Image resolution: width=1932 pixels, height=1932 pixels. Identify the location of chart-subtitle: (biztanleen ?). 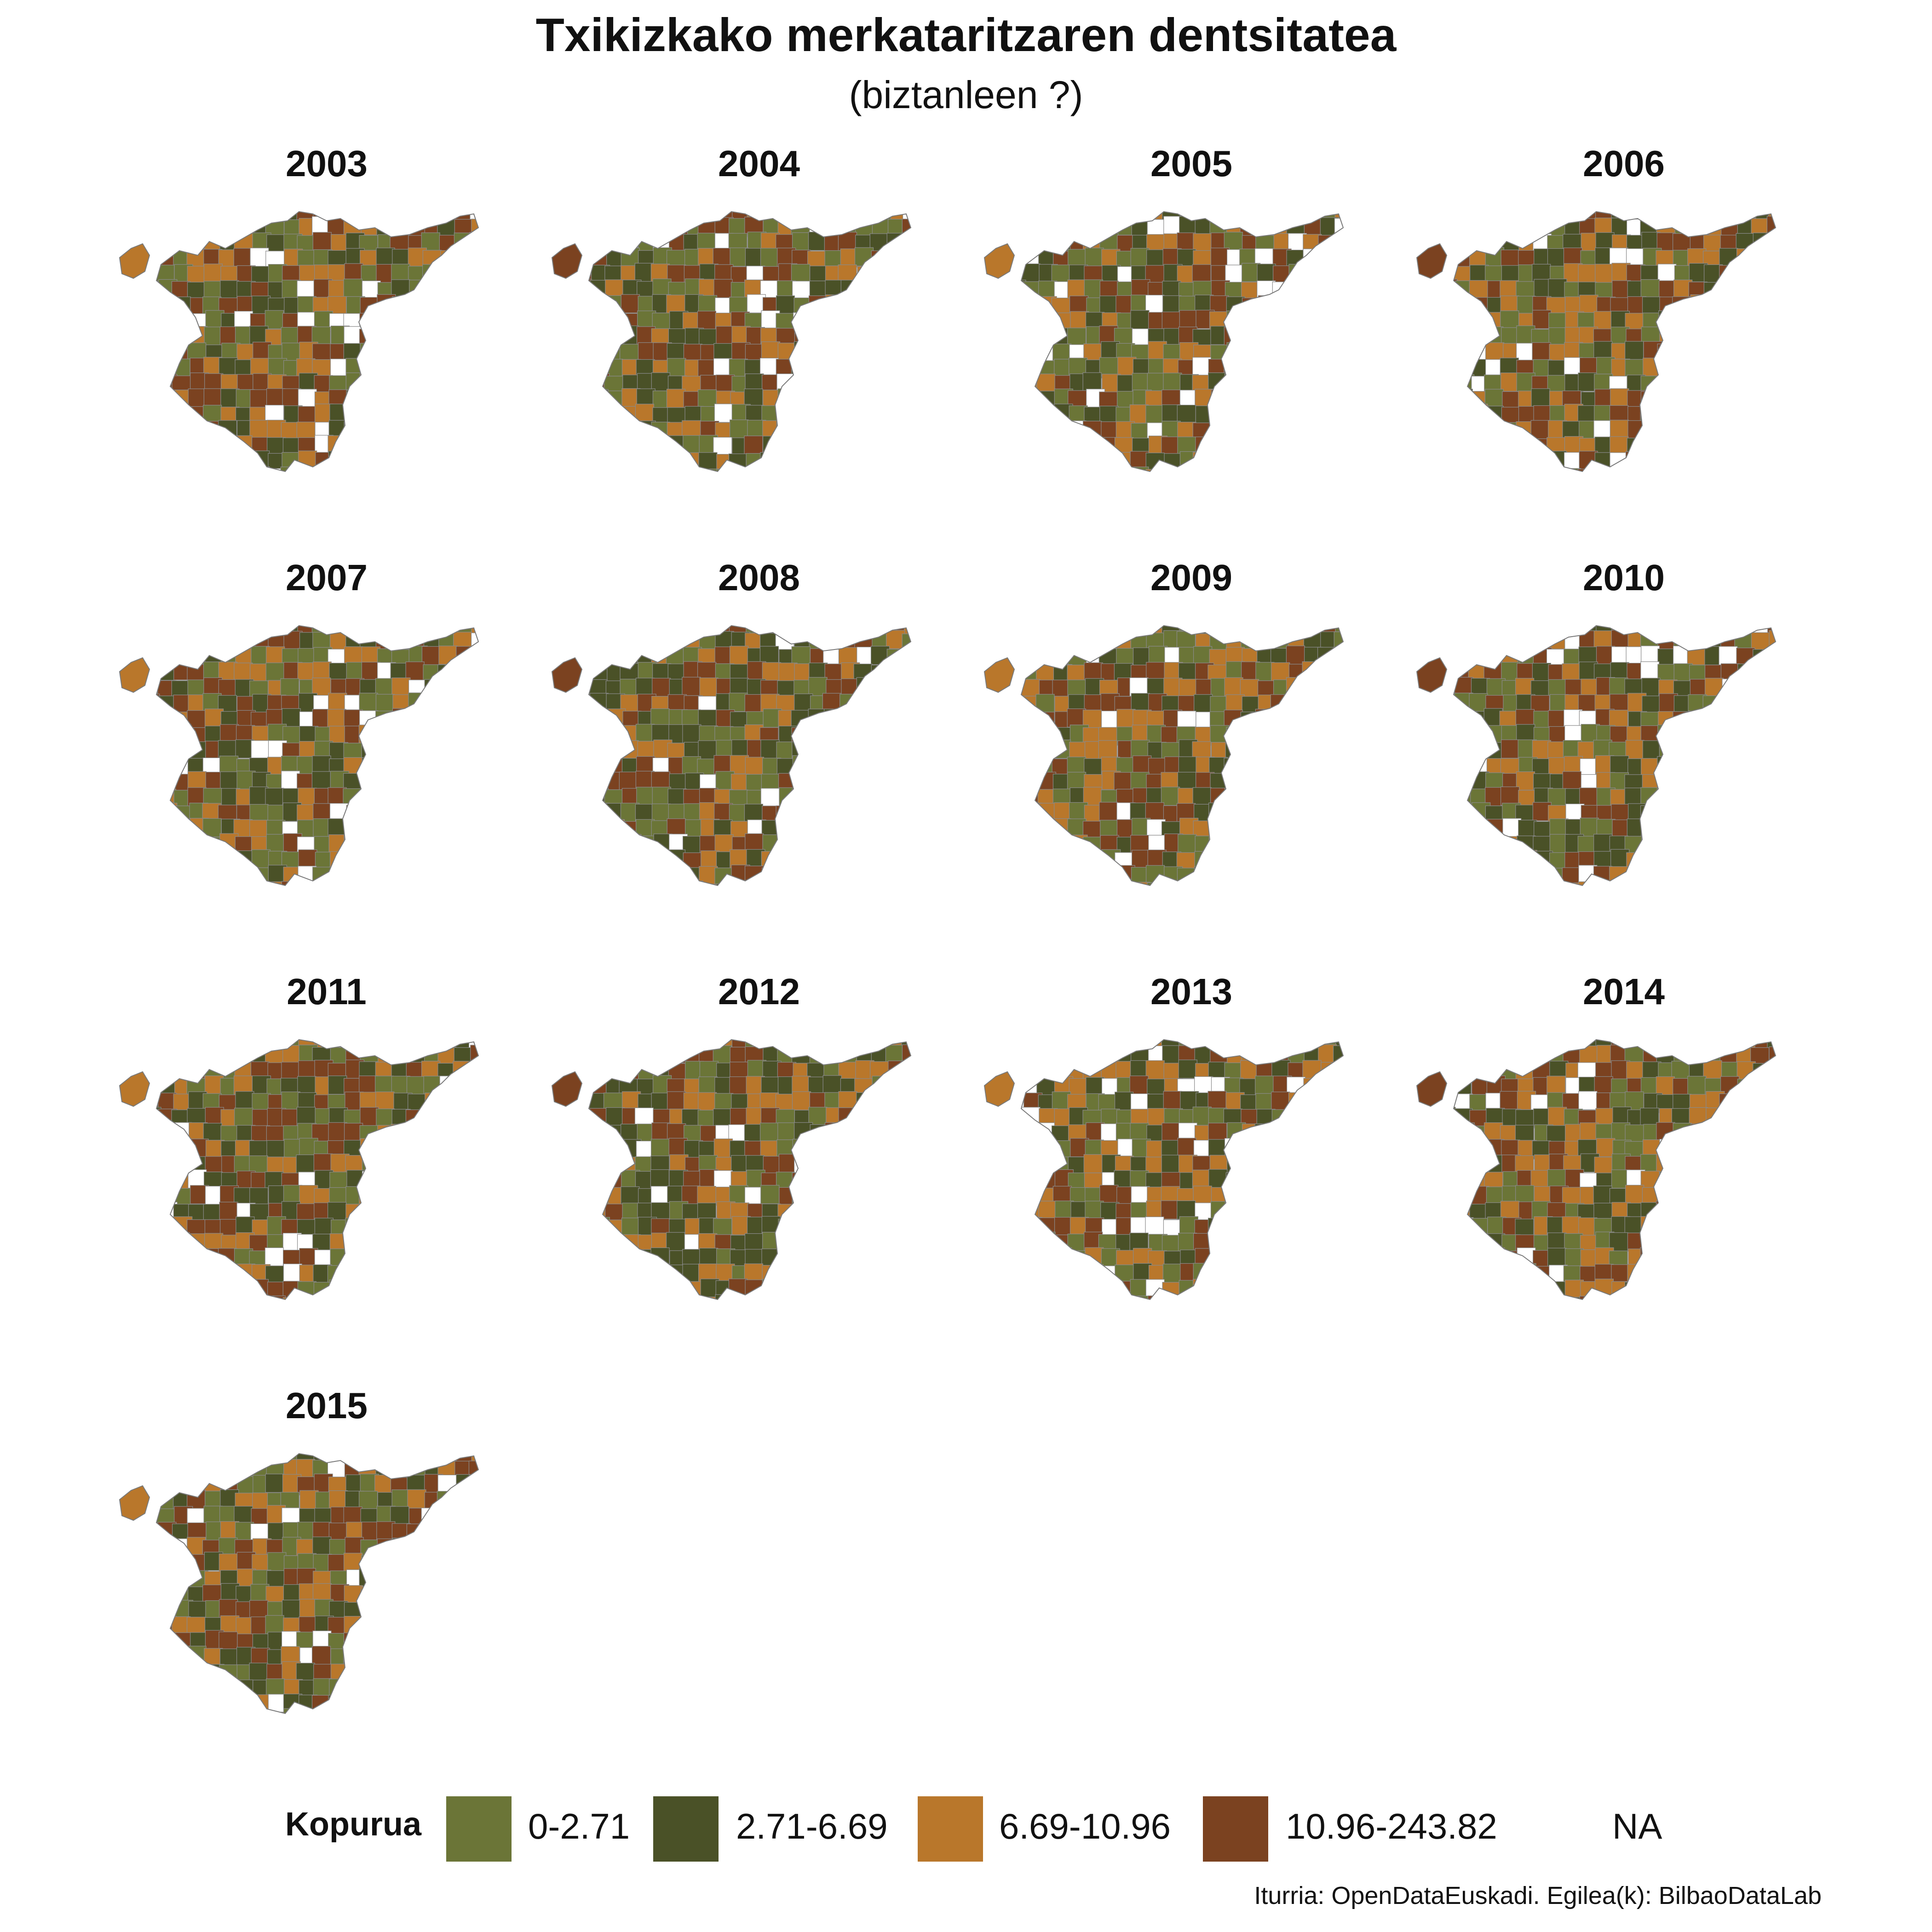
(966, 94).